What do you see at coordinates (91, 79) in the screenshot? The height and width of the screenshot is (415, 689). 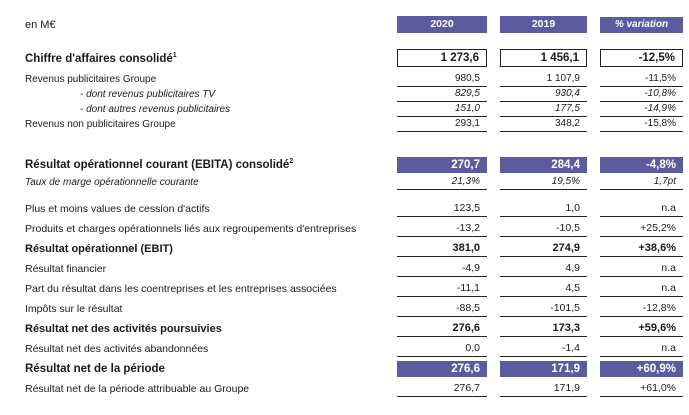 I see `row-label: Revenus publicitaires Groupe` at bounding box center [91, 79].